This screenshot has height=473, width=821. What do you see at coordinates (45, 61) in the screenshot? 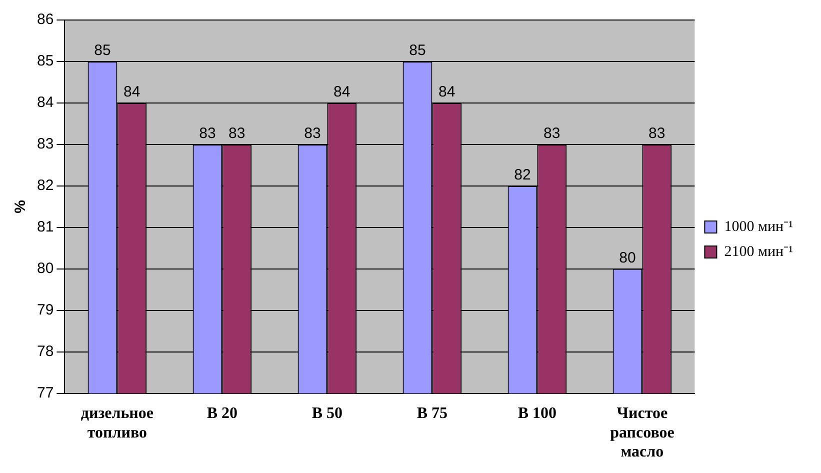
I see `y-tick-label: 85` at bounding box center [45, 61].